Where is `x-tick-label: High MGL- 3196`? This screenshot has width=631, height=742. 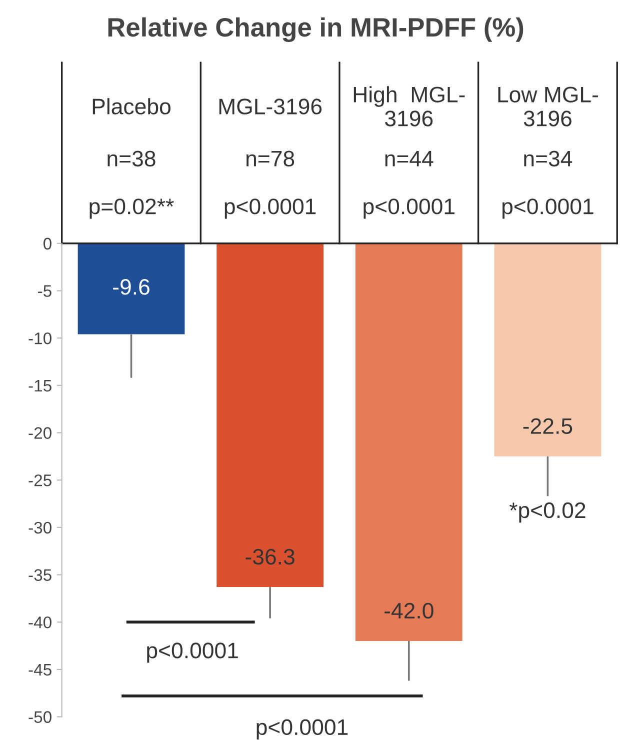
x-tick-label: High MGL- 3196 is located at coordinates (409, 106).